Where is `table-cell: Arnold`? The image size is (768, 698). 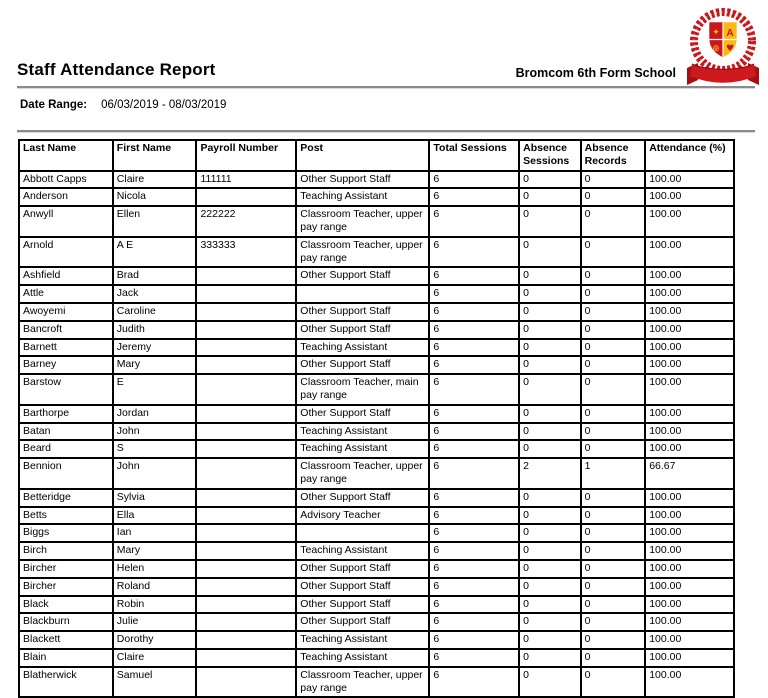 table-cell: Arnold is located at coordinates (66, 252).